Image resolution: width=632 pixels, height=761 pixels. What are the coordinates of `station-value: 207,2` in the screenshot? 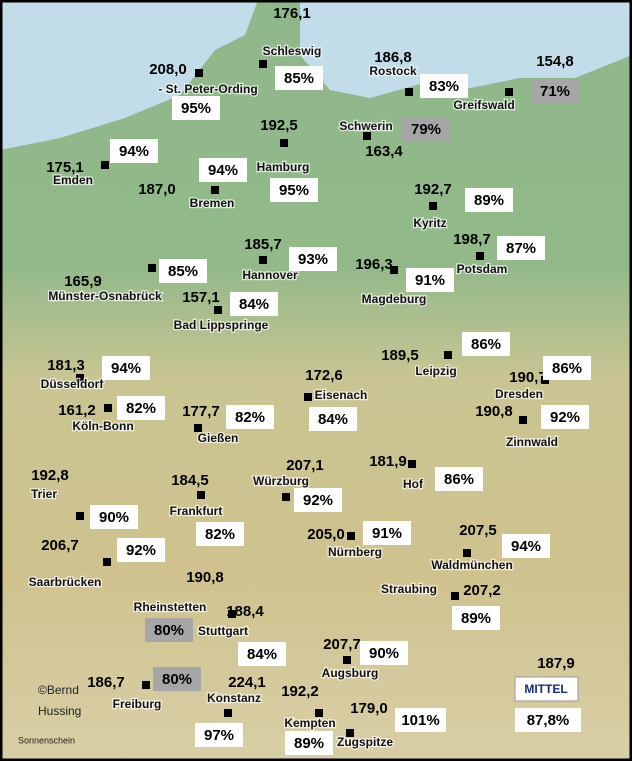 It's located at (482, 590).